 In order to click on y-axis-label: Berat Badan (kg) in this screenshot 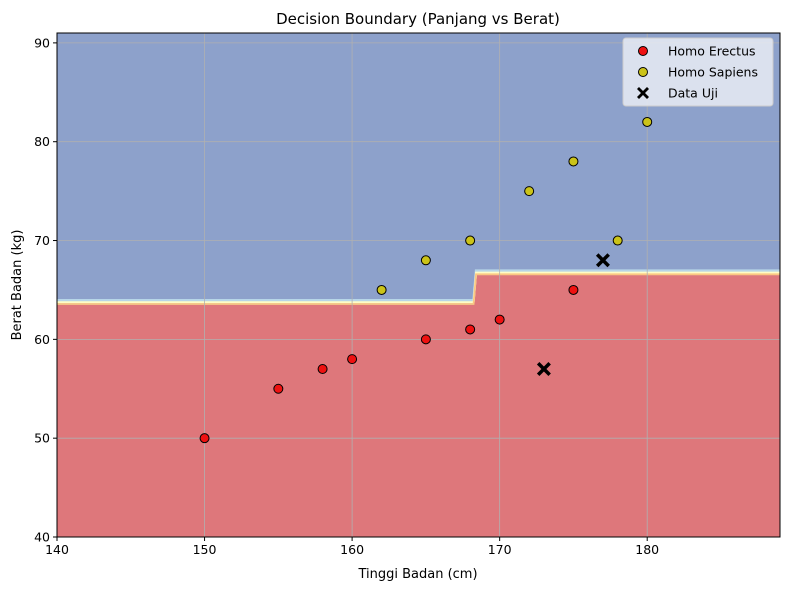, I will do `click(17, 285)`.